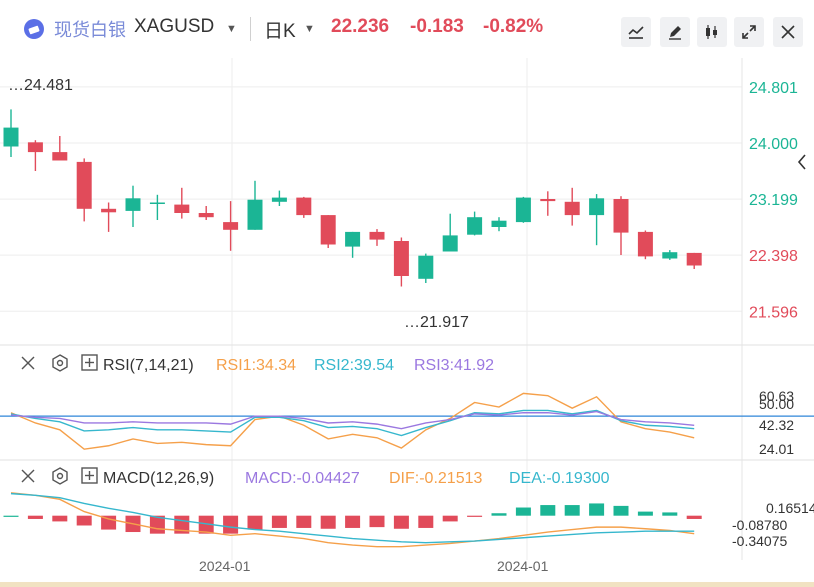  What do you see at coordinates (759, 541) in the screenshot?
I see `macd-tick-label: -0.34075` at bounding box center [759, 541].